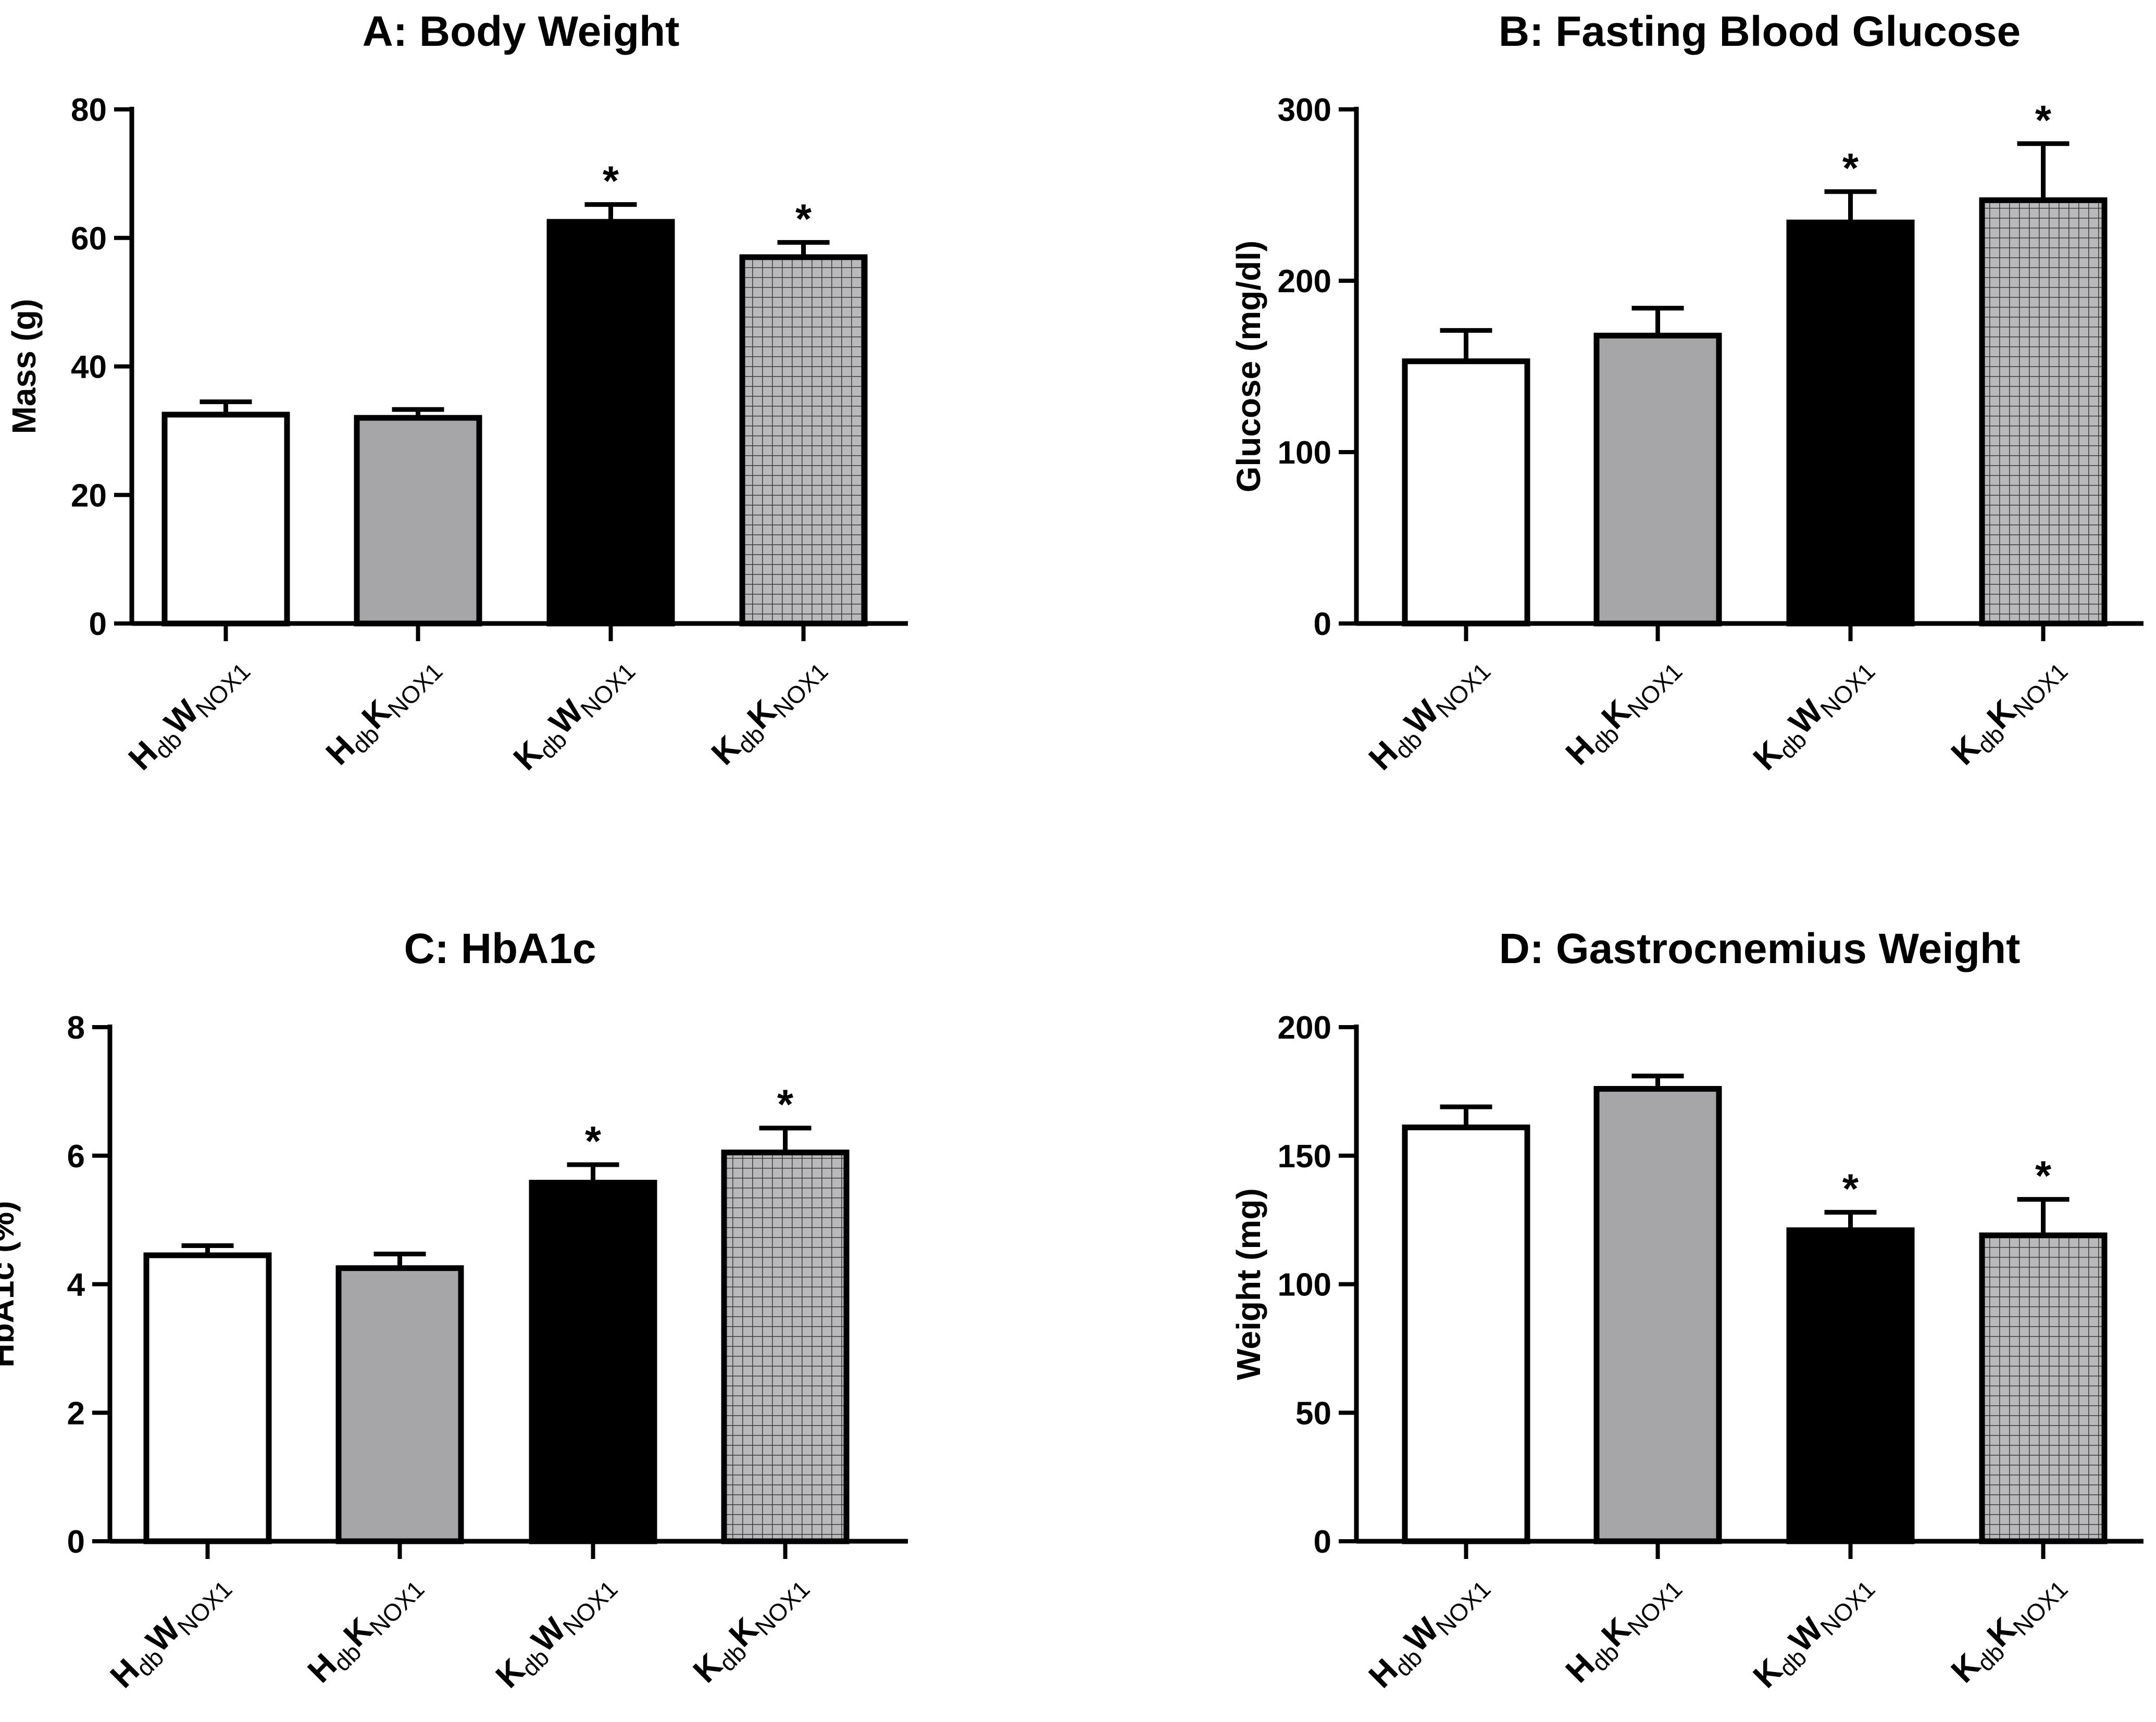 The image size is (2156, 1722). I want to click on y-axis-label: Glucose (mg/dl), so click(1248, 367).